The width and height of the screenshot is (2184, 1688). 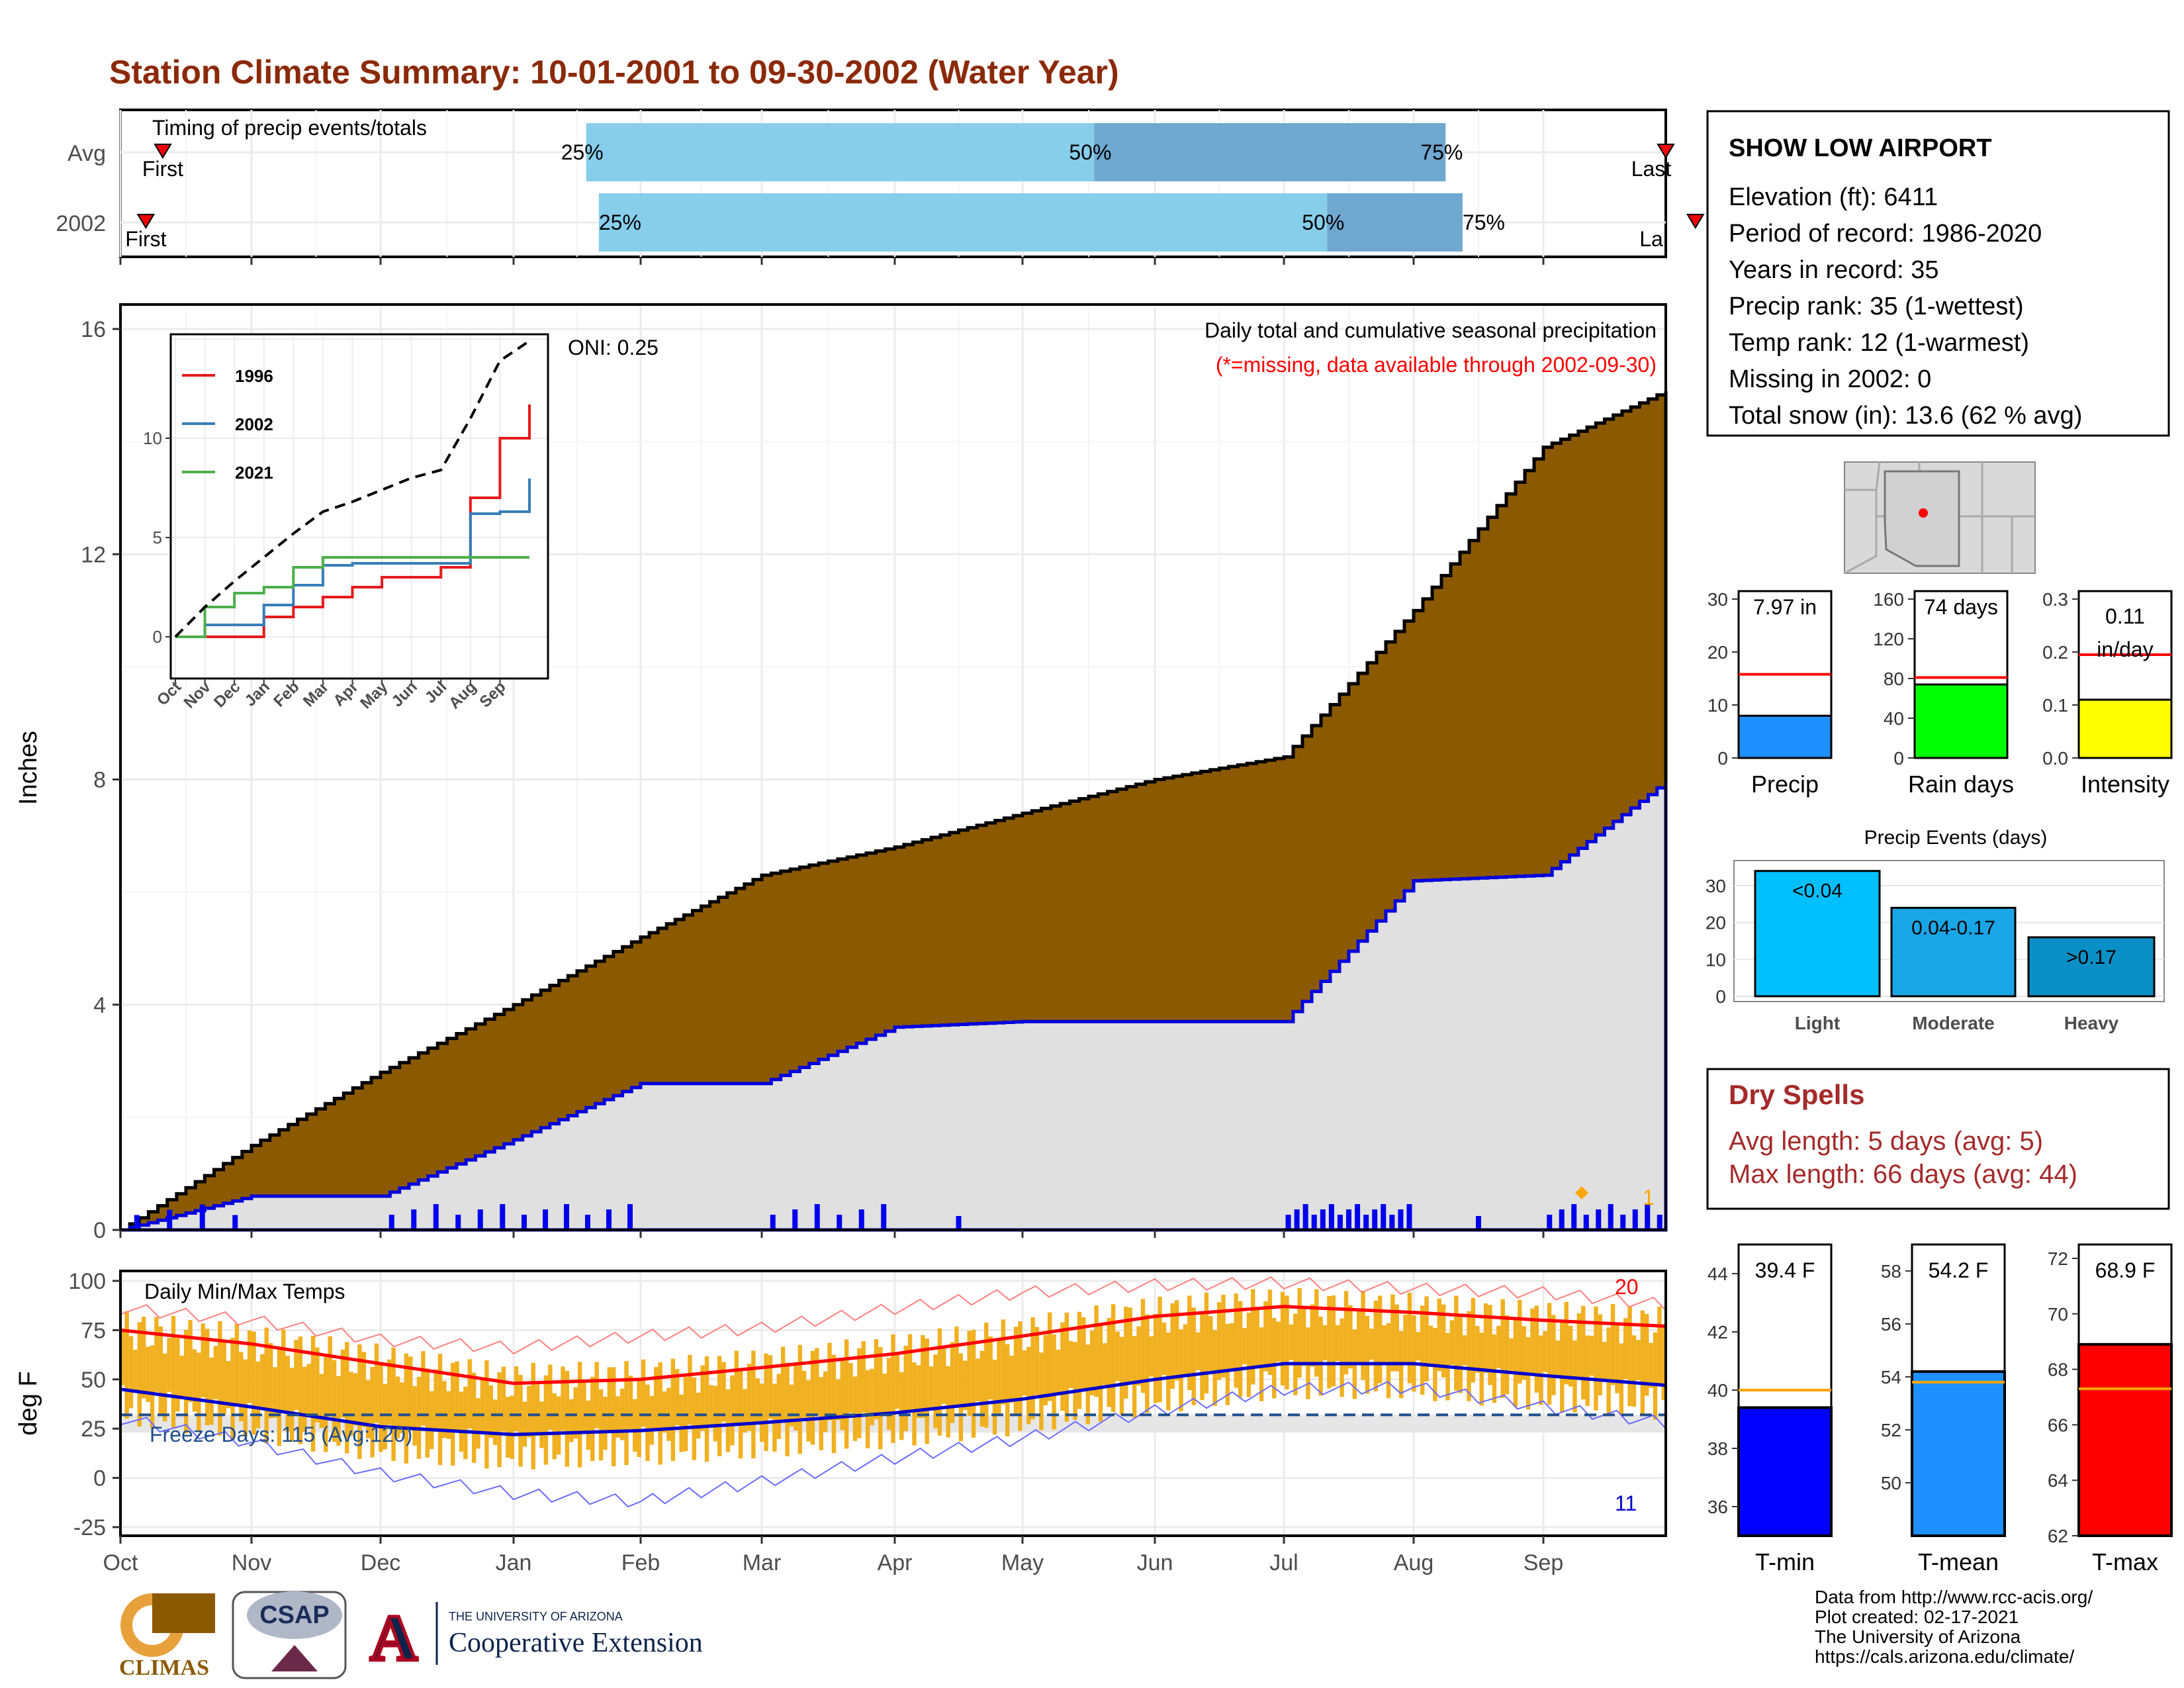 I want to click on avg-max-line, so click(x=893, y=1345).